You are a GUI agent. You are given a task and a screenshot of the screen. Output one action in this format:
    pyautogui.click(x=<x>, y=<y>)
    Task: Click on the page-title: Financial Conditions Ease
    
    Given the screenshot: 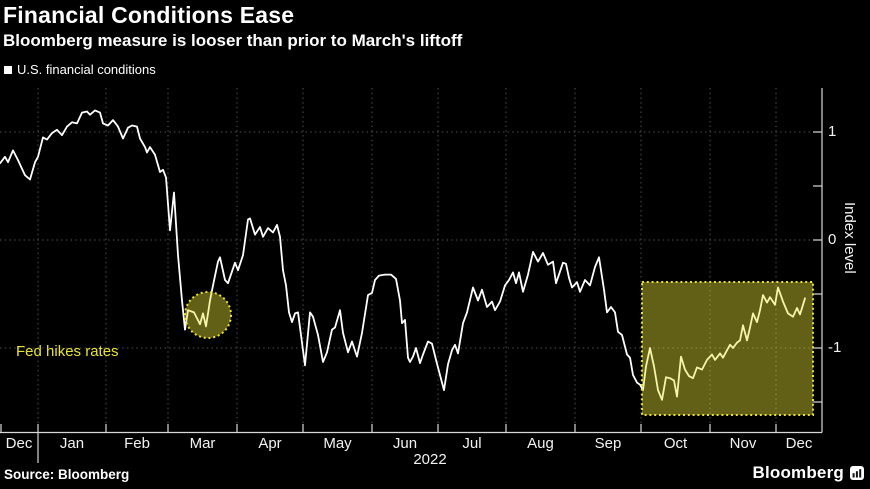 What is the action you would take?
    pyautogui.click(x=149, y=15)
    